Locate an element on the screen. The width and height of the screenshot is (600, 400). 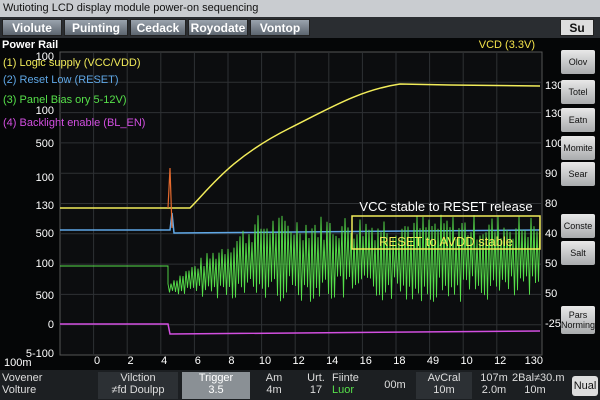
x-axis-label: 0 is located at coordinates (97, 361).